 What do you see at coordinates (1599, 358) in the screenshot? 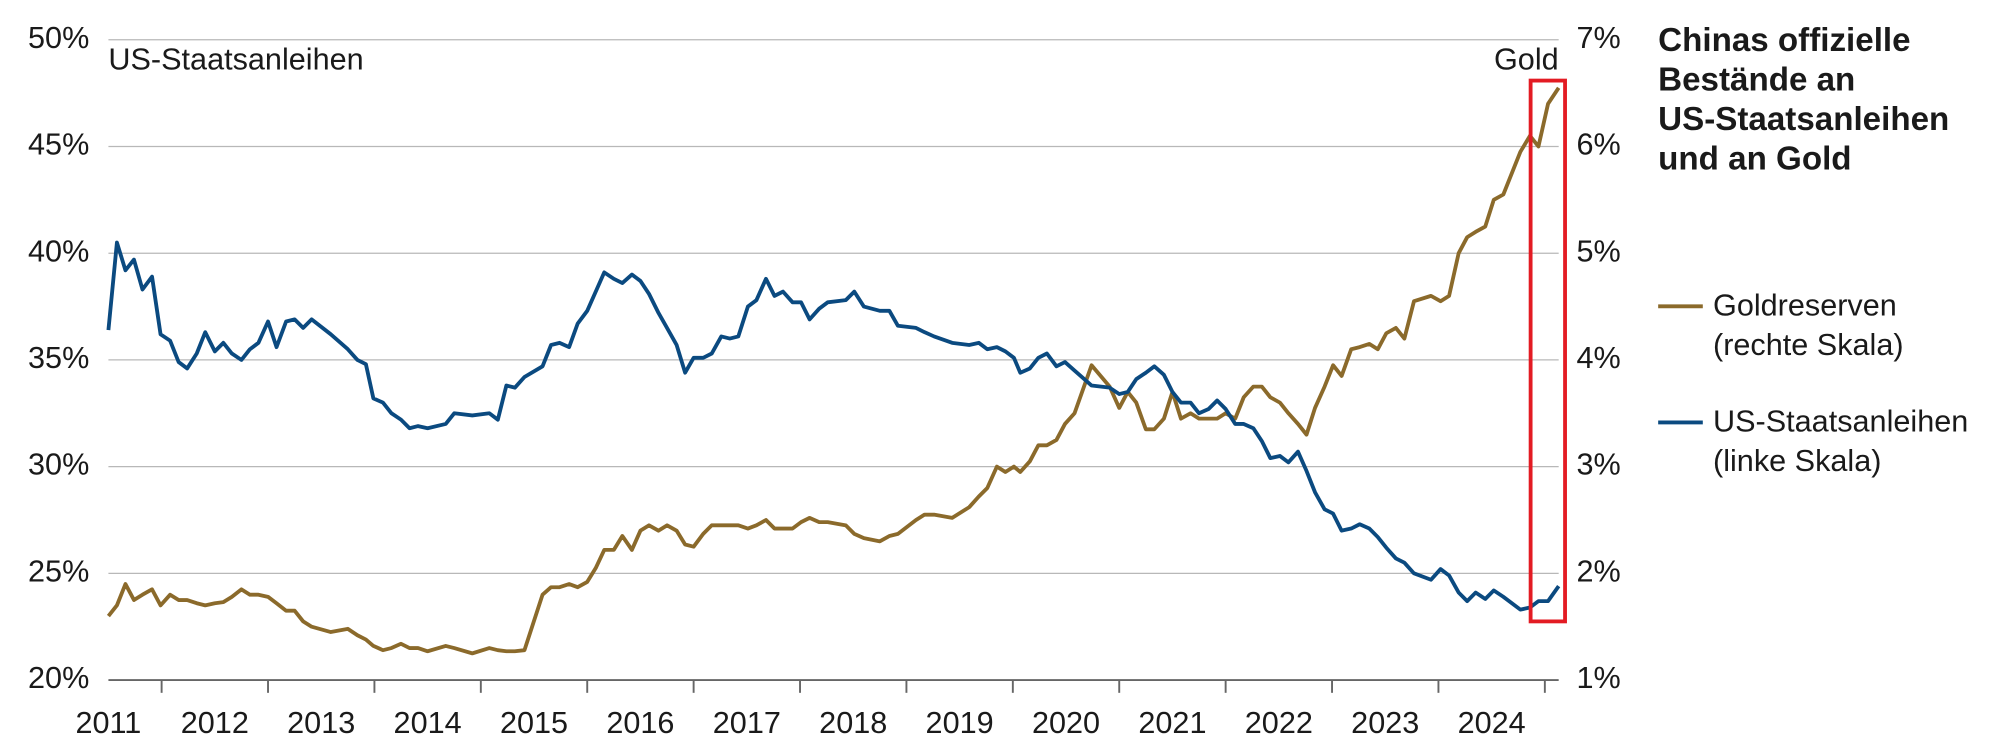
I see `y2-tick-label: 4%` at bounding box center [1599, 358].